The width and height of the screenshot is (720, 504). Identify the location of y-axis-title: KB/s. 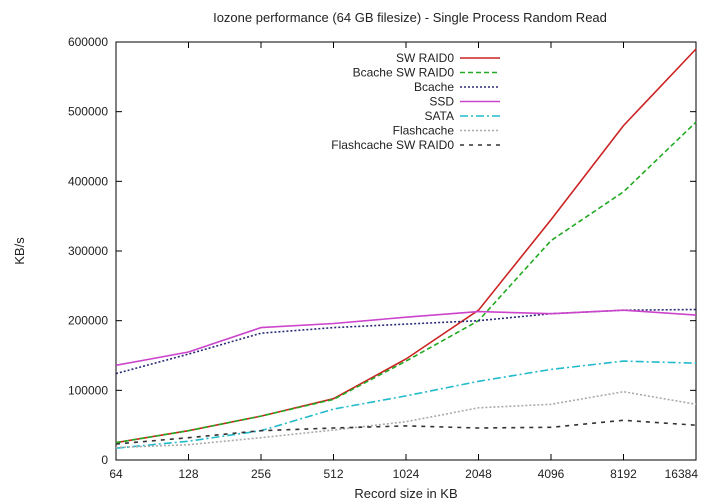
(19, 251).